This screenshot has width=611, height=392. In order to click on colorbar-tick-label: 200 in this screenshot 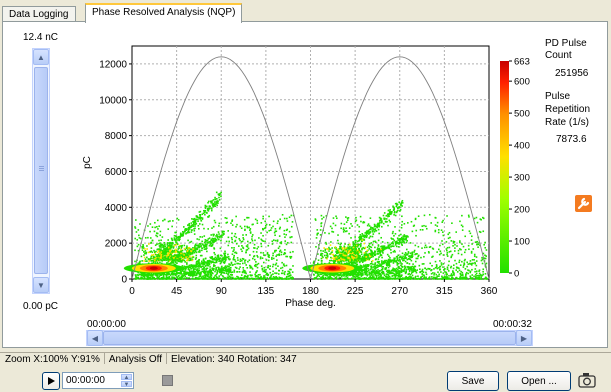, I will do `click(522, 210)`.